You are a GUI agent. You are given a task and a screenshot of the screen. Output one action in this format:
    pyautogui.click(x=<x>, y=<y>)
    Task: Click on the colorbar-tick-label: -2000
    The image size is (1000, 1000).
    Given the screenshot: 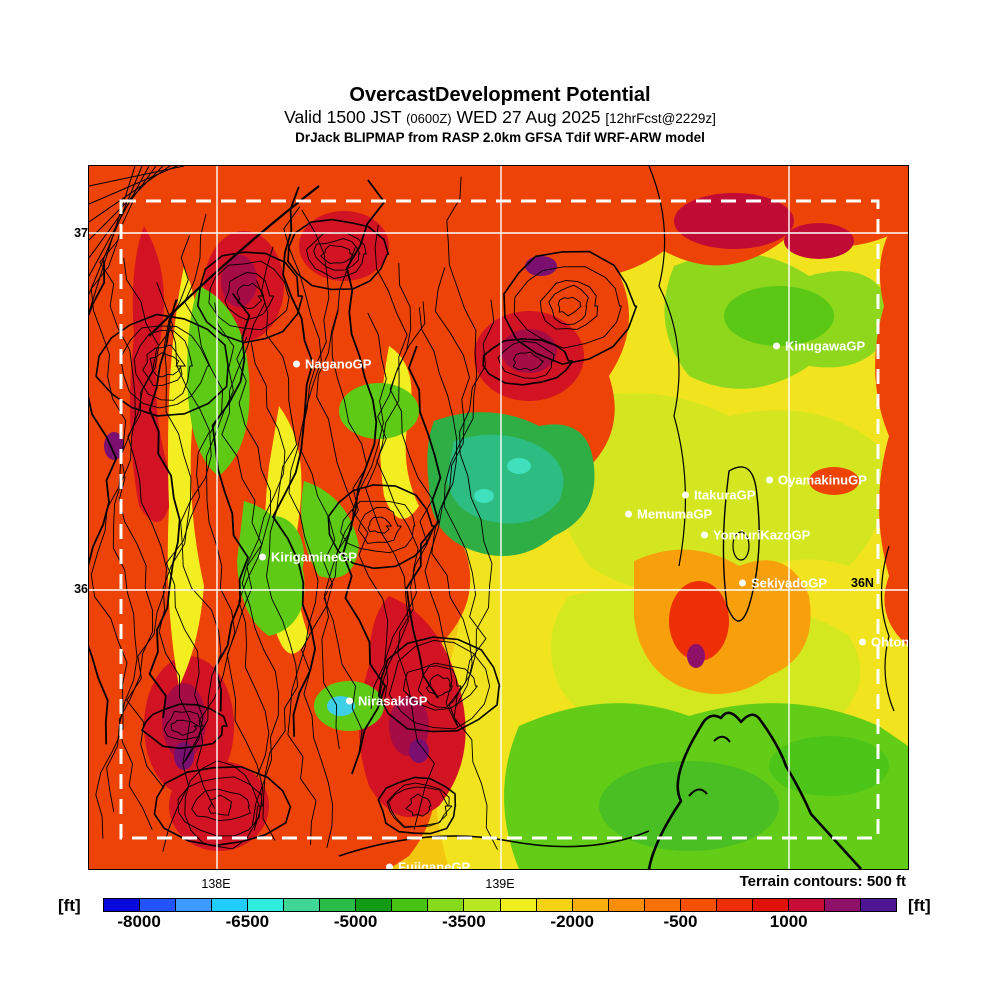 What is the action you would take?
    pyautogui.click(x=572, y=921)
    